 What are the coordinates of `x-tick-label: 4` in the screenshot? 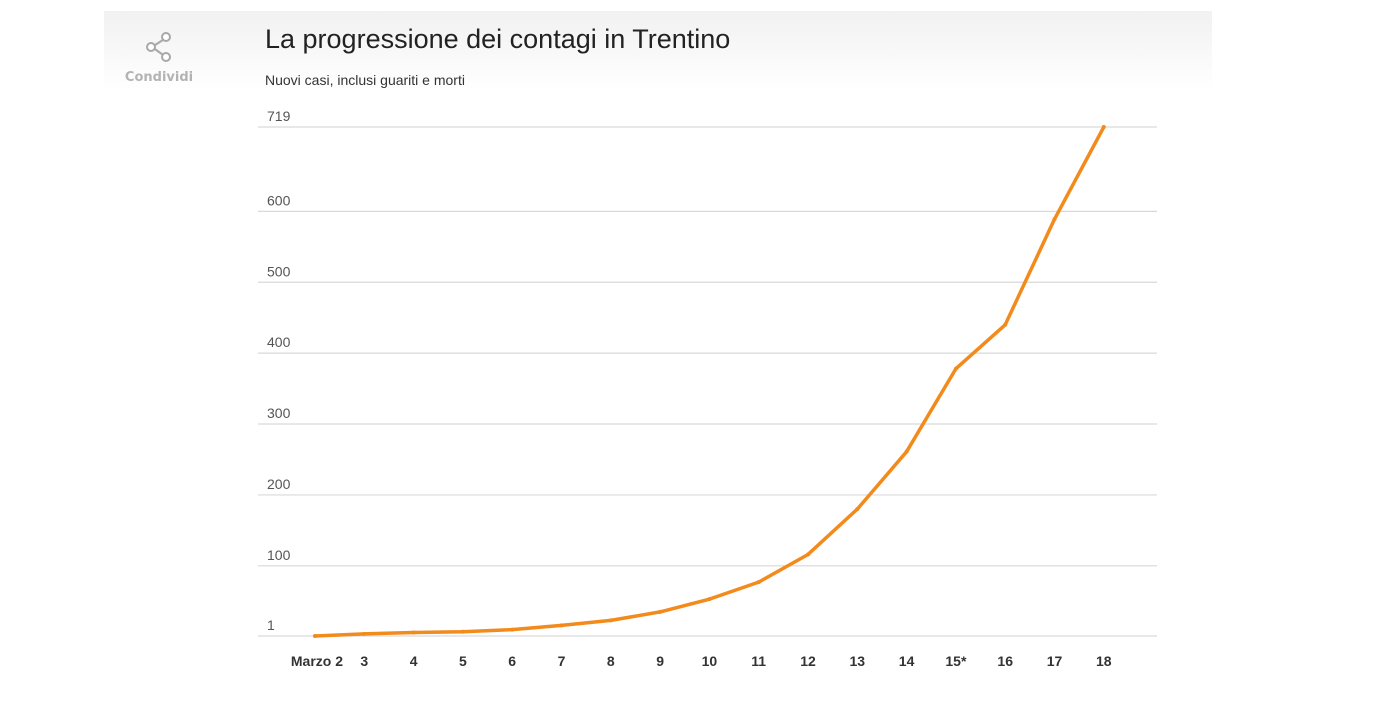 It's located at (414, 661).